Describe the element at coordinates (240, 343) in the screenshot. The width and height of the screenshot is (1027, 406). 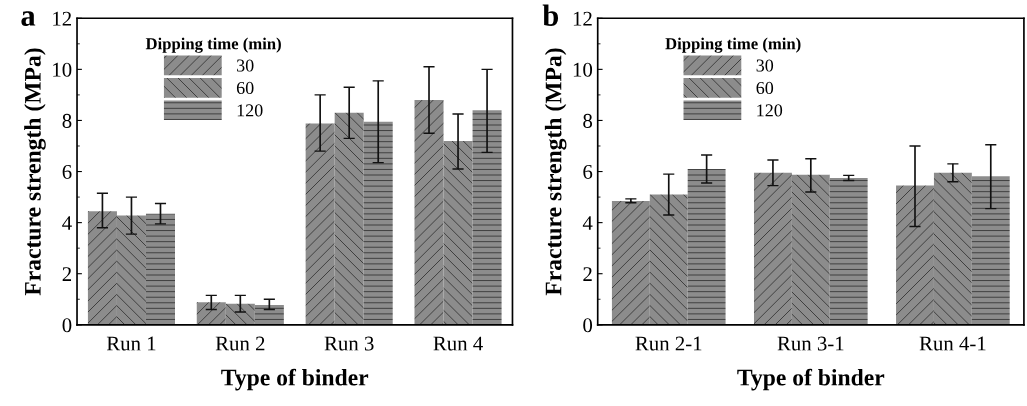
I see `x-tick-label: Run 2` at that location.